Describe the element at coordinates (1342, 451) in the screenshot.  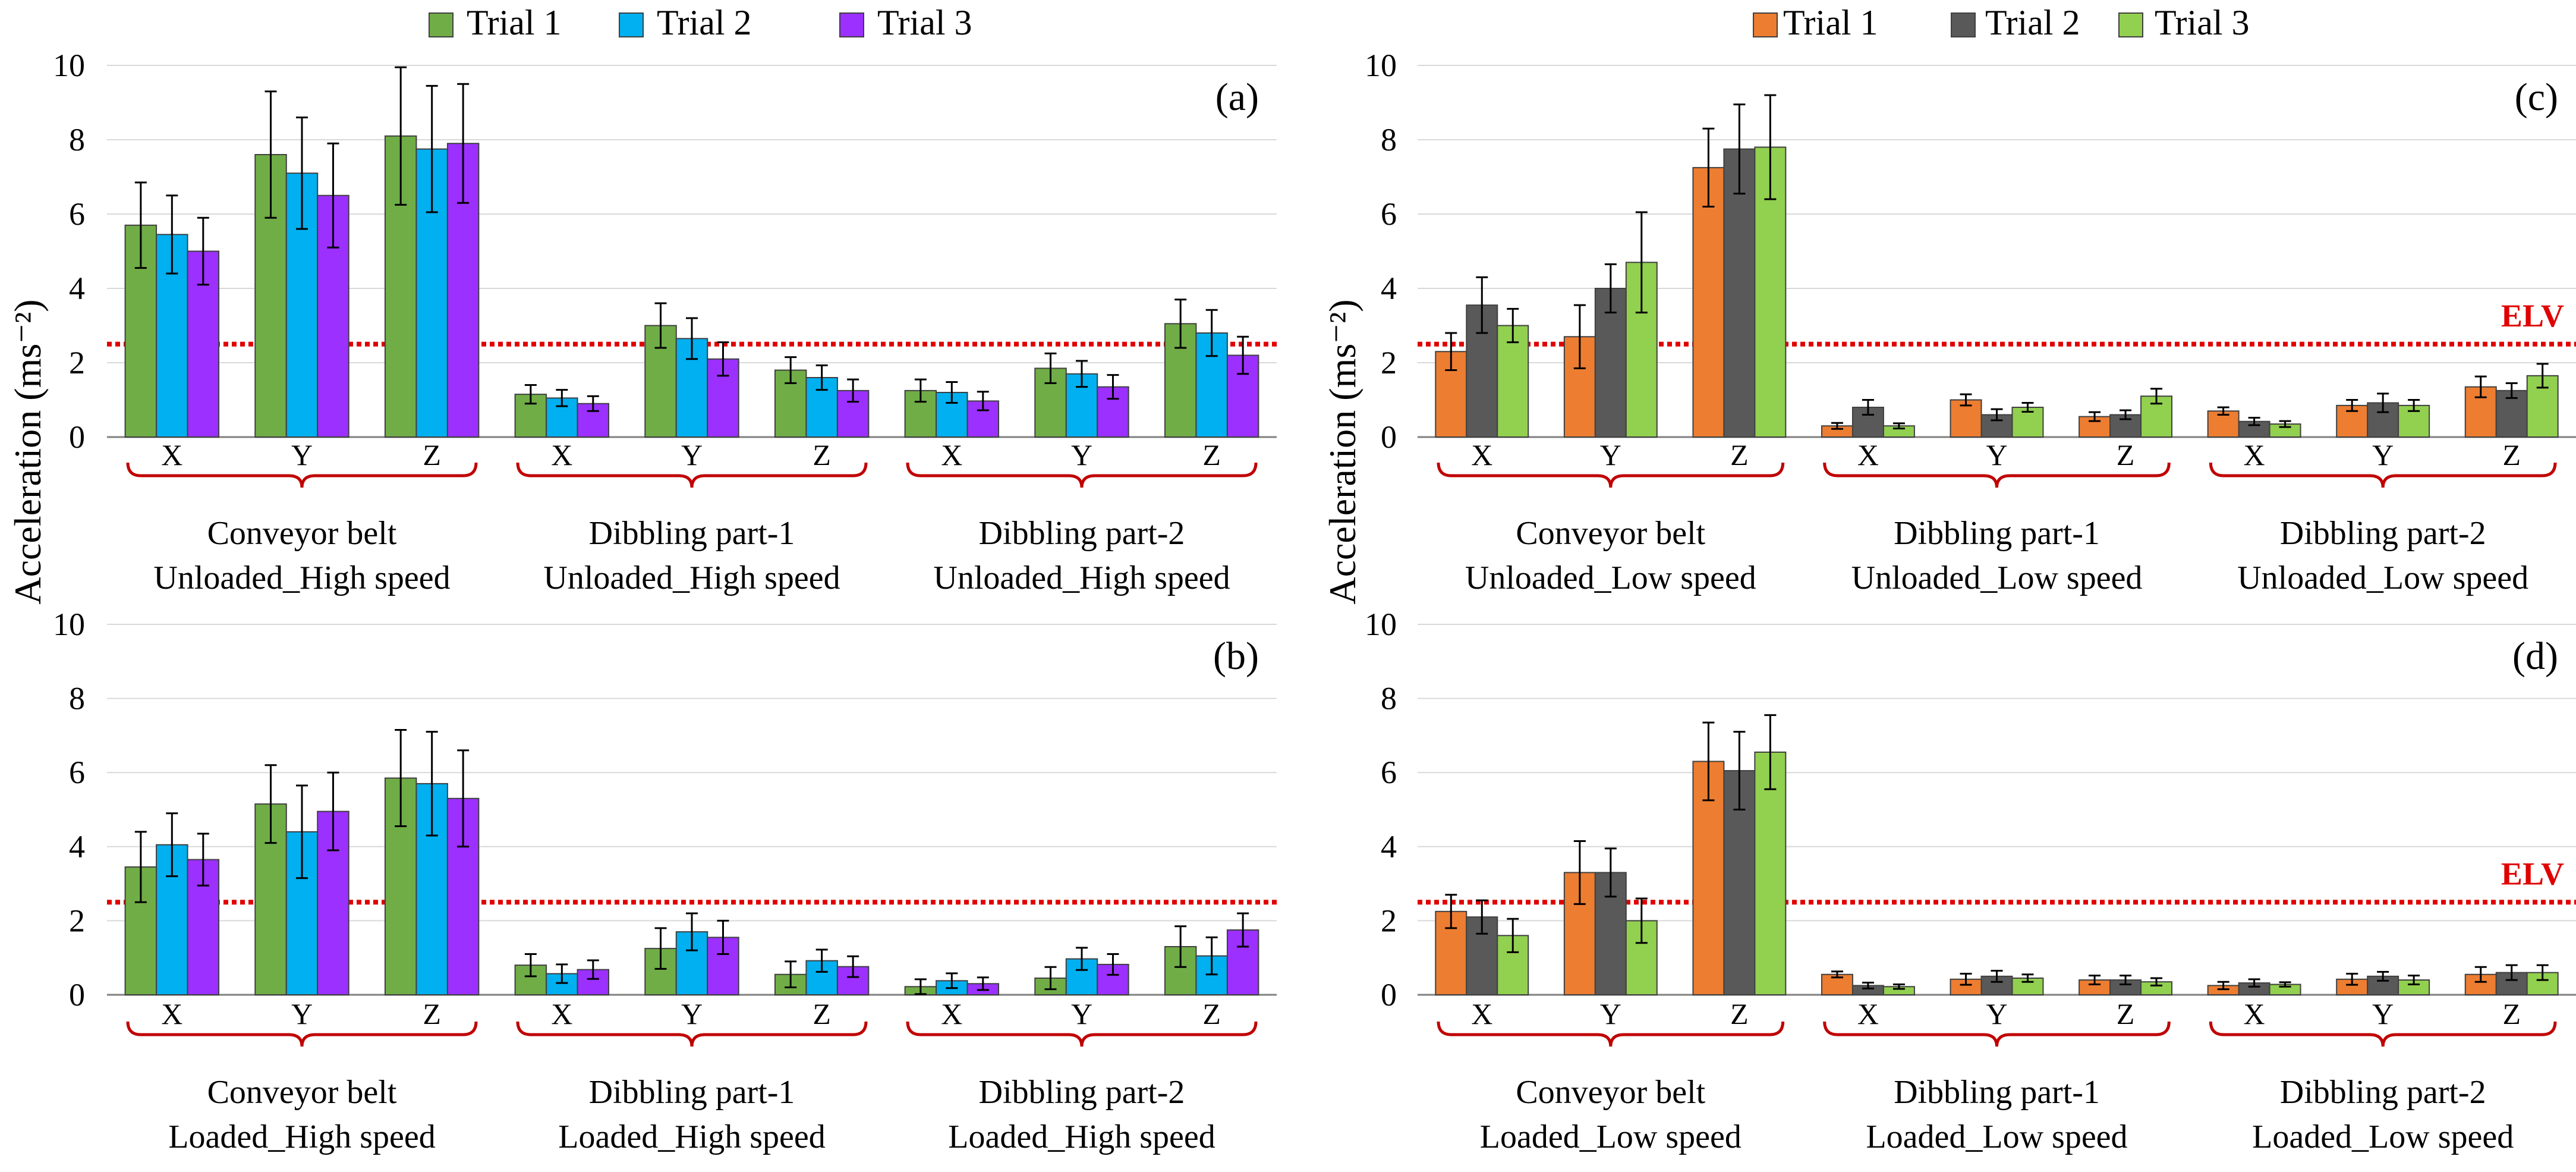
I see `y-axis-title-right: Acceleration (ms⁻²)` at that location.